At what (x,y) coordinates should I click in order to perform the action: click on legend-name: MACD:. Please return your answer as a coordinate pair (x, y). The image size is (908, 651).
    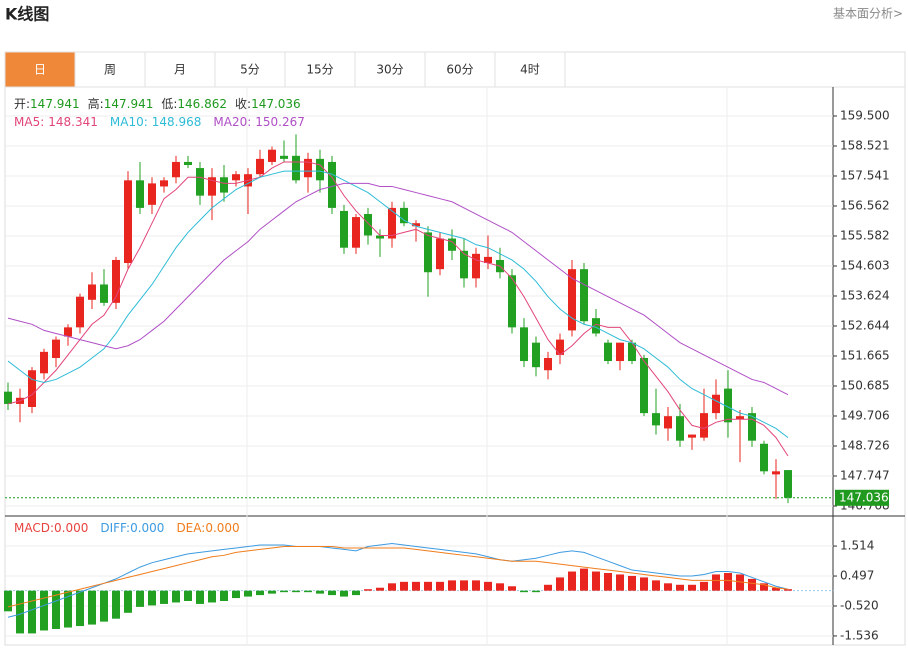
    Looking at the image, I should click on (34, 528).